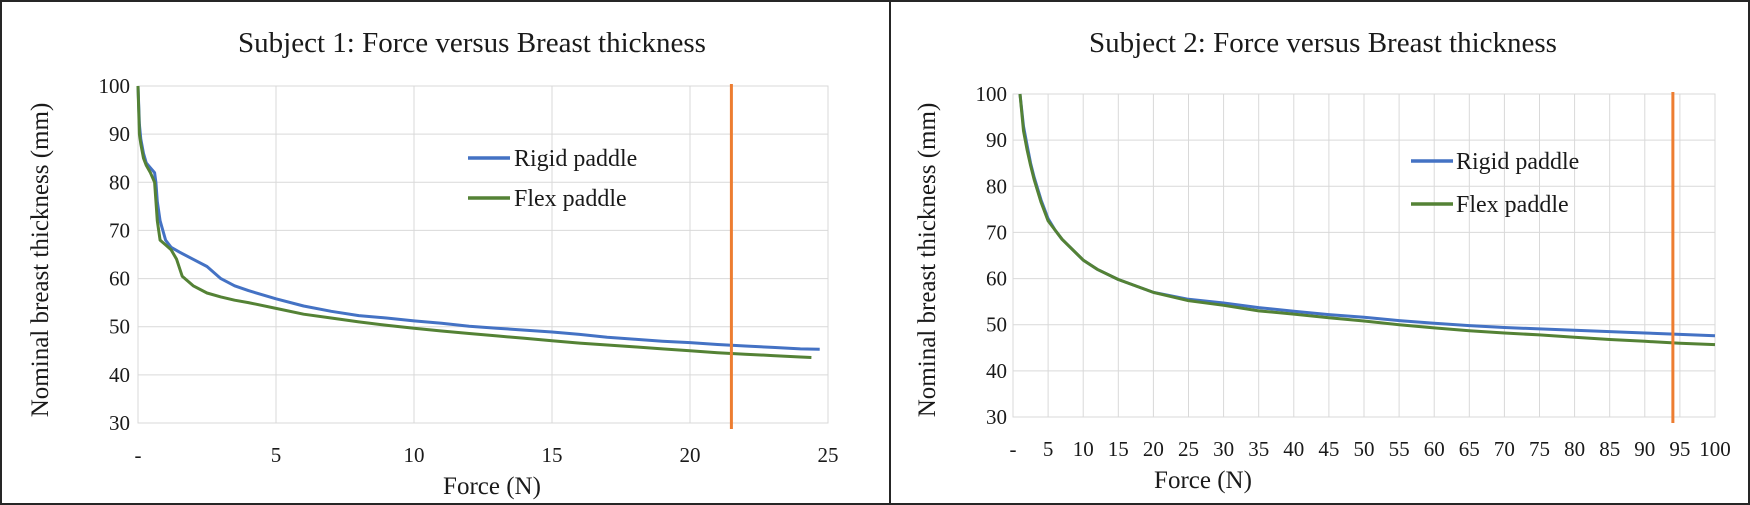 The height and width of the screenshot is (505, 1750). I want to click on x-tick-label: 85, so click(1609, 449).